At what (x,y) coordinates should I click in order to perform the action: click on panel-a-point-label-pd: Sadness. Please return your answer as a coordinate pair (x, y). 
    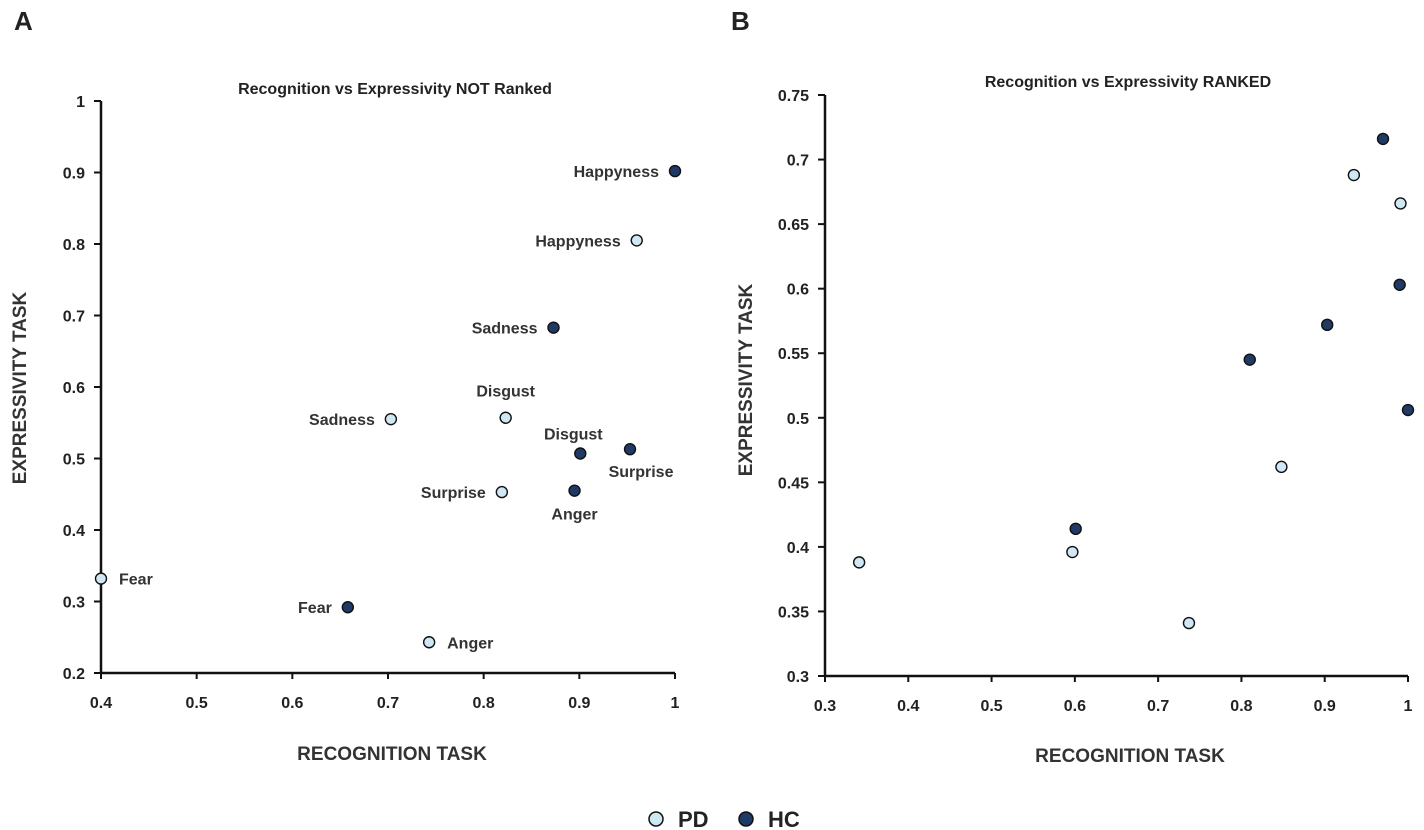
    Looking at the image, I should click on (342, 420).